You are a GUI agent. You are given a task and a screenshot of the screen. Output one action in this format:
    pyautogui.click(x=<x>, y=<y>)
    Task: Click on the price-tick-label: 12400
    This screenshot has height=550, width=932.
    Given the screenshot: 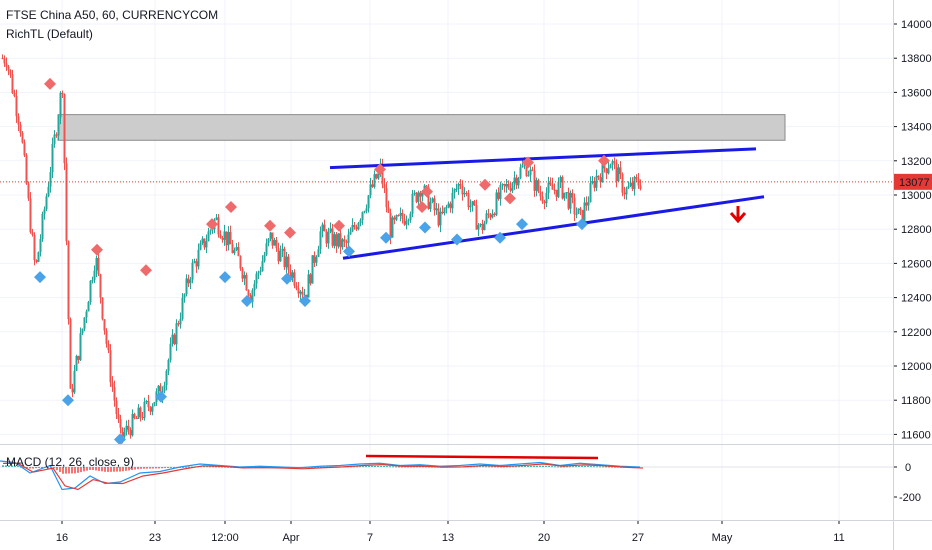 What is the action you would take?
    pyautogui.click(x=916, y=299)
    